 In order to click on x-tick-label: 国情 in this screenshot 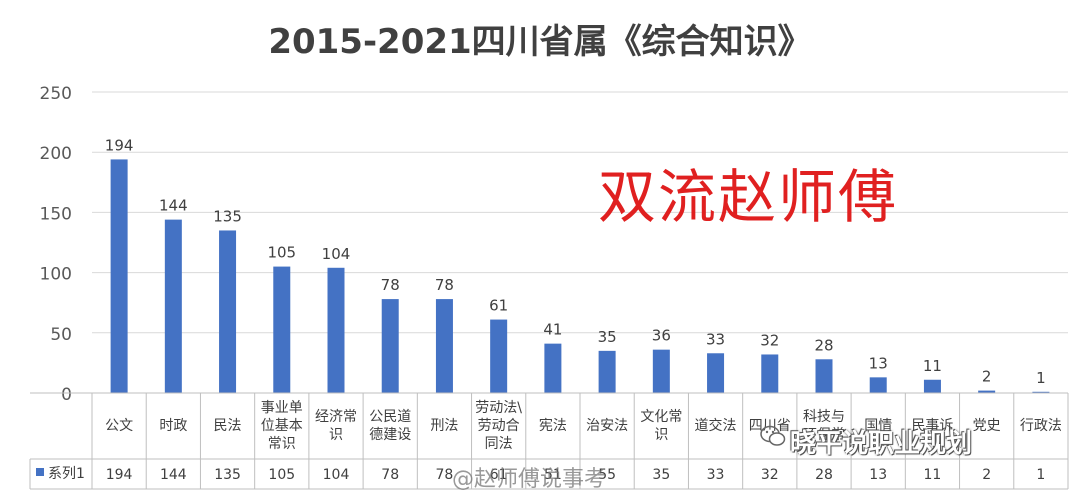, I will do `click(878, 426)`.